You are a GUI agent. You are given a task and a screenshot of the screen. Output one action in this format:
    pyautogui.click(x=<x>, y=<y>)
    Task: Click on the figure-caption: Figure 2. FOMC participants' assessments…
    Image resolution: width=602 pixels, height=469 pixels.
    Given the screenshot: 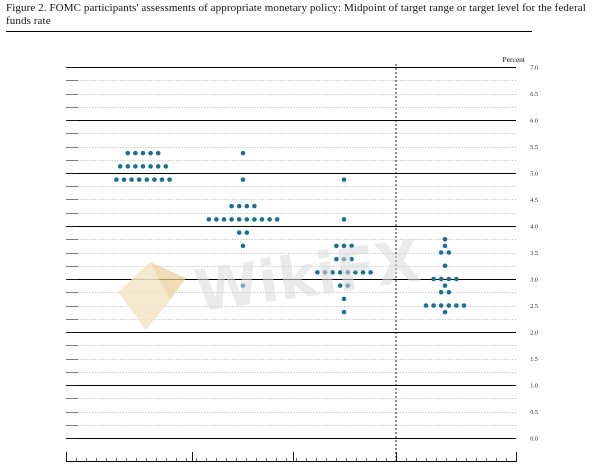 What is the action you would take?
    pyautogui.click(x=296, y=14)
    